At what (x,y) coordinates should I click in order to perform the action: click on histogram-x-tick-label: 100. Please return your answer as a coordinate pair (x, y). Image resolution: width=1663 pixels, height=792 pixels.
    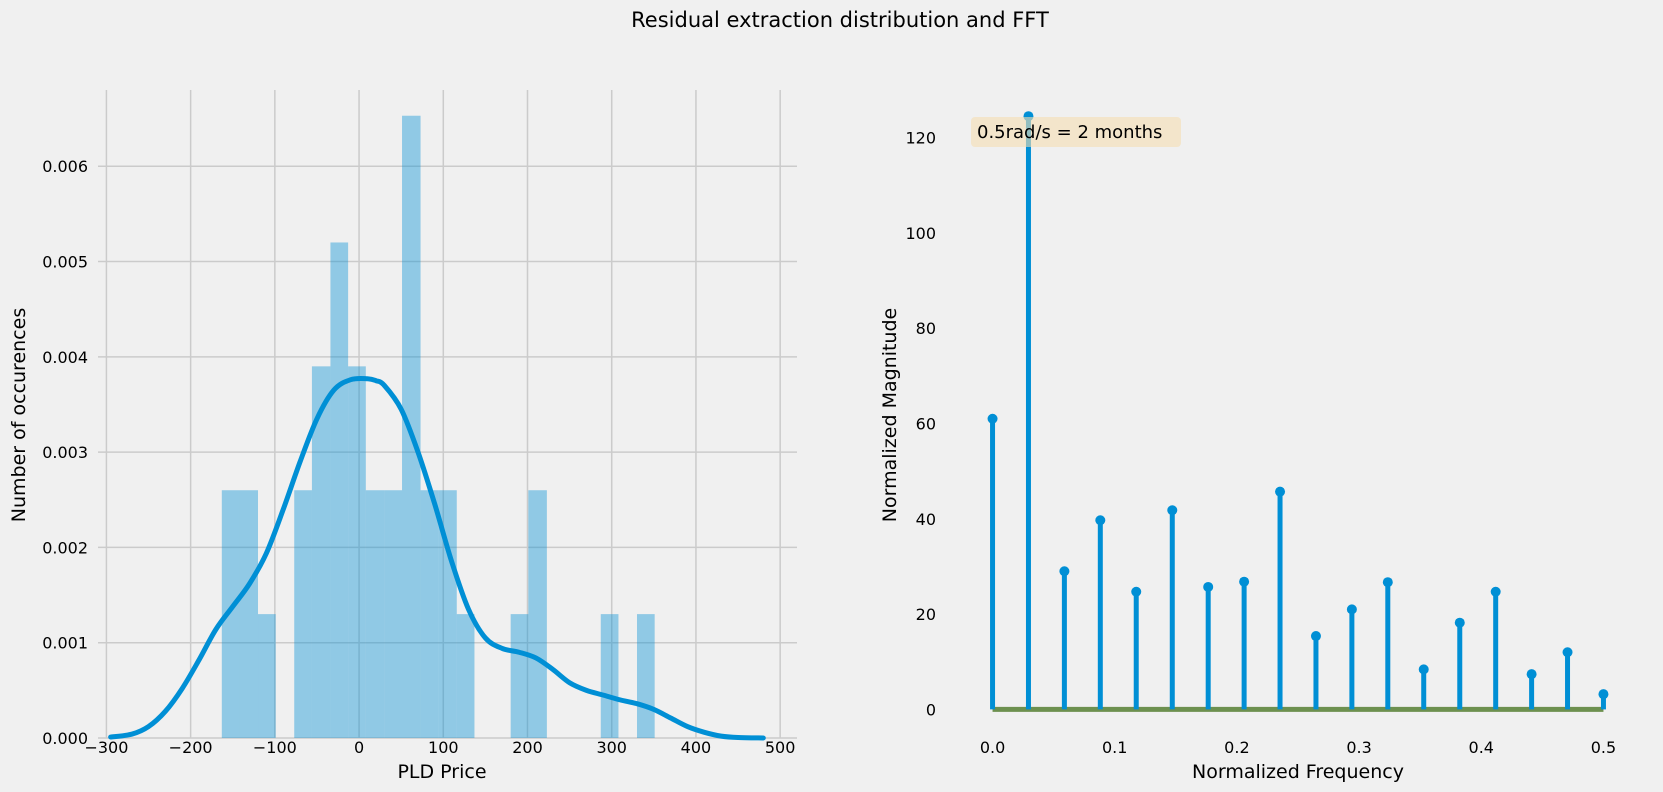
    Looking at the image, I should click on (443, 747).